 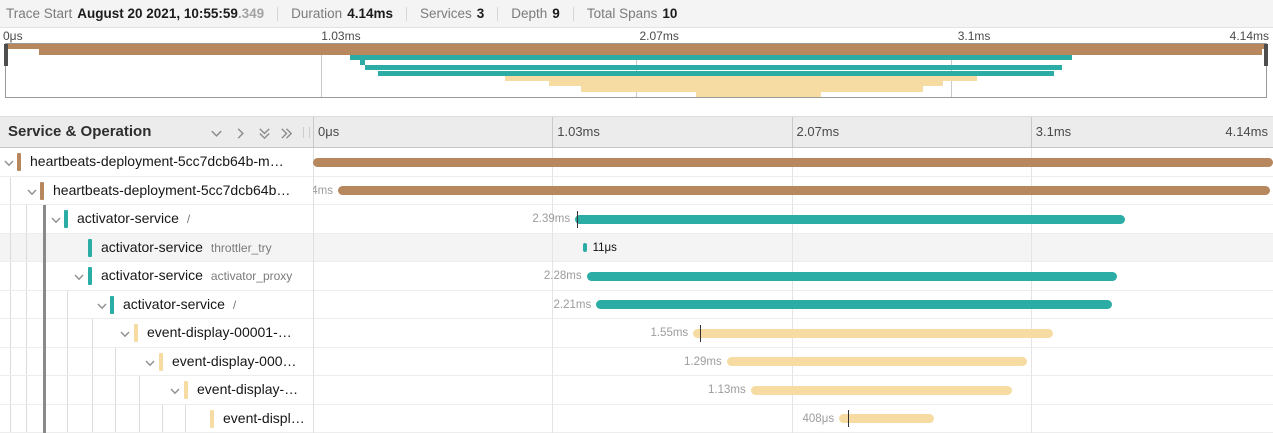 What do you see at coordinates (1266, 55) in the screenshot?
I see `minimap-right-scrubber` at bounding box center [1266, 55].